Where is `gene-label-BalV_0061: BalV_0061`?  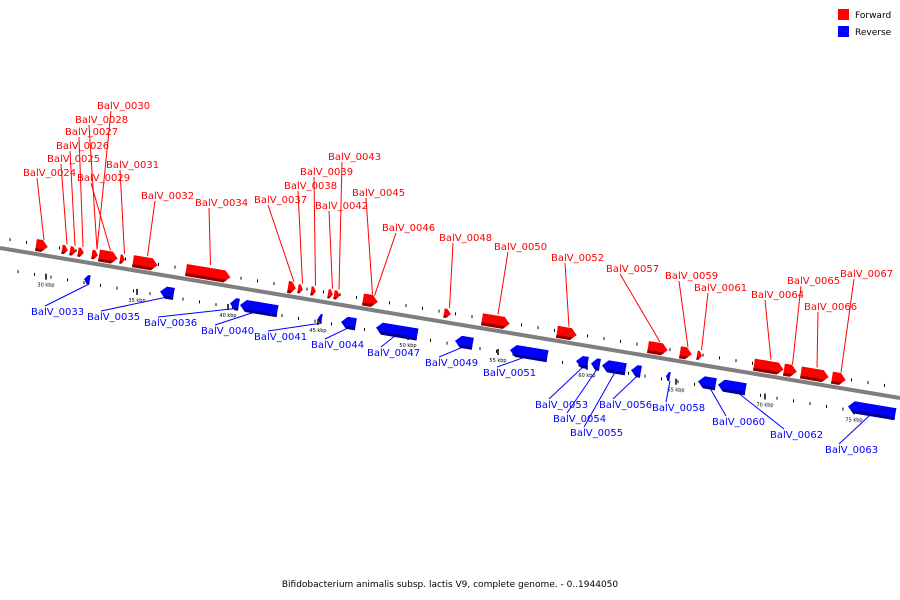
gene-label-BalV_0061: BalV_0061 is located at coordinates (720, 288).